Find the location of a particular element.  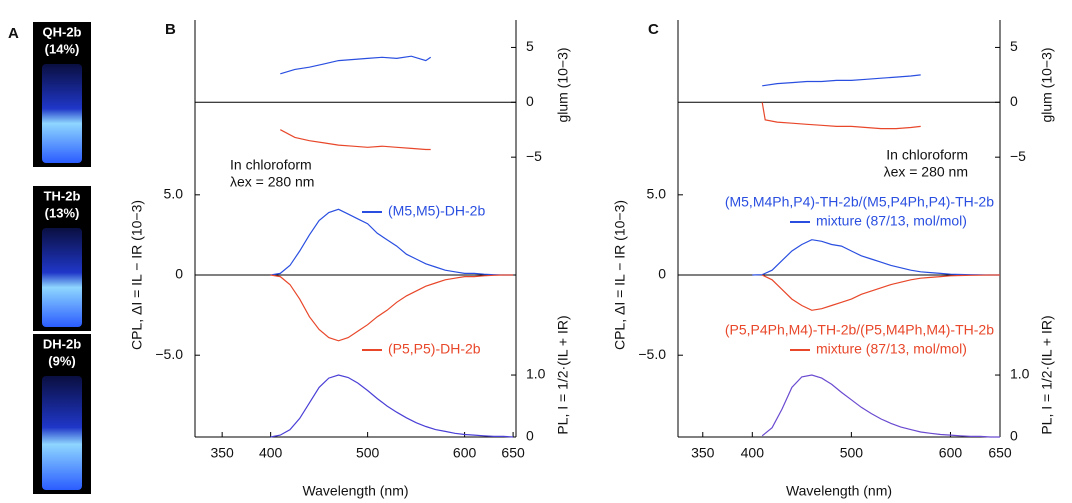

vial-yield: (9%) is located at coordinates (61, 360).